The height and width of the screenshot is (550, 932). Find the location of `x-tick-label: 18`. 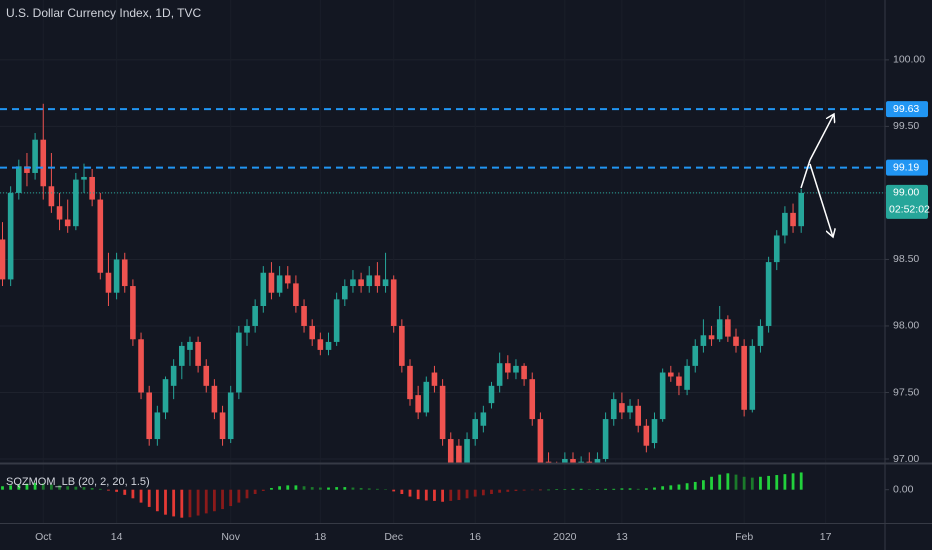

x-tick-label: 18 is located at coordinates (321, 537).